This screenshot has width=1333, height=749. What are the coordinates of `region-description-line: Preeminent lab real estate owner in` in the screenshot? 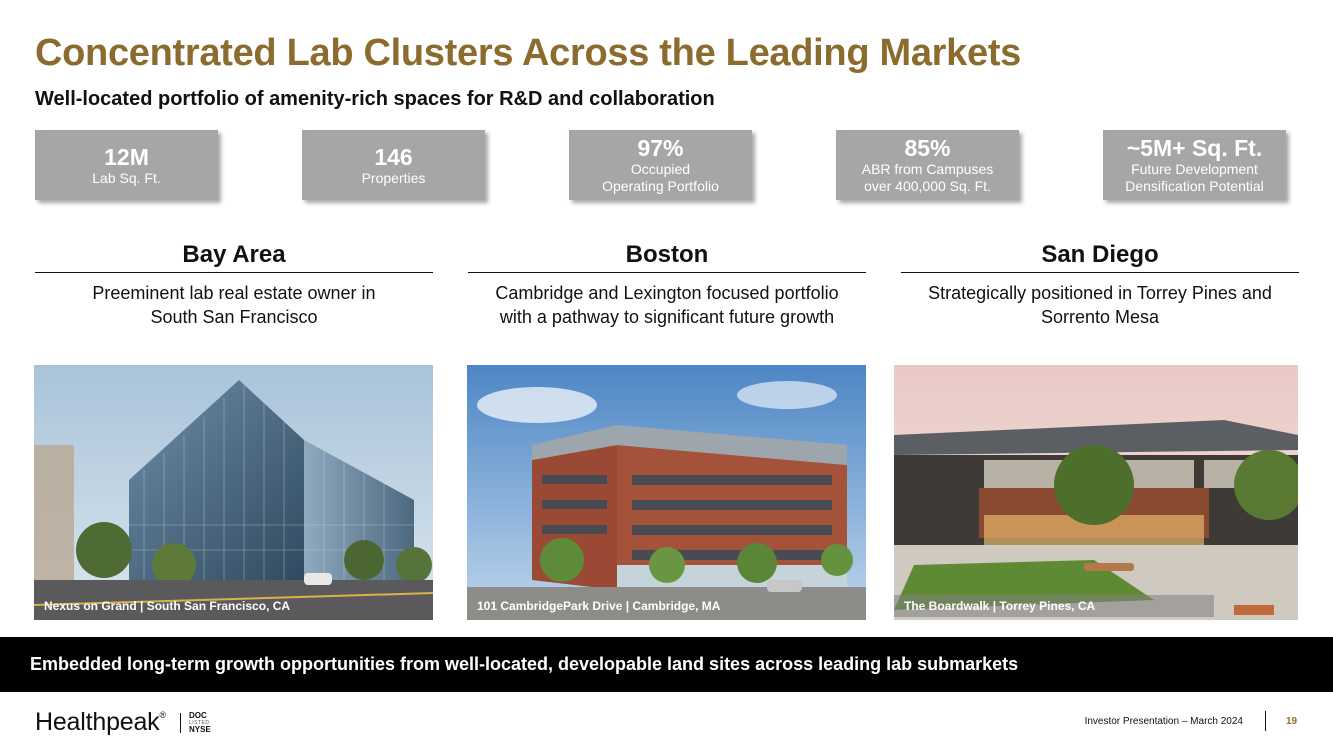 It's located at (234, 293).